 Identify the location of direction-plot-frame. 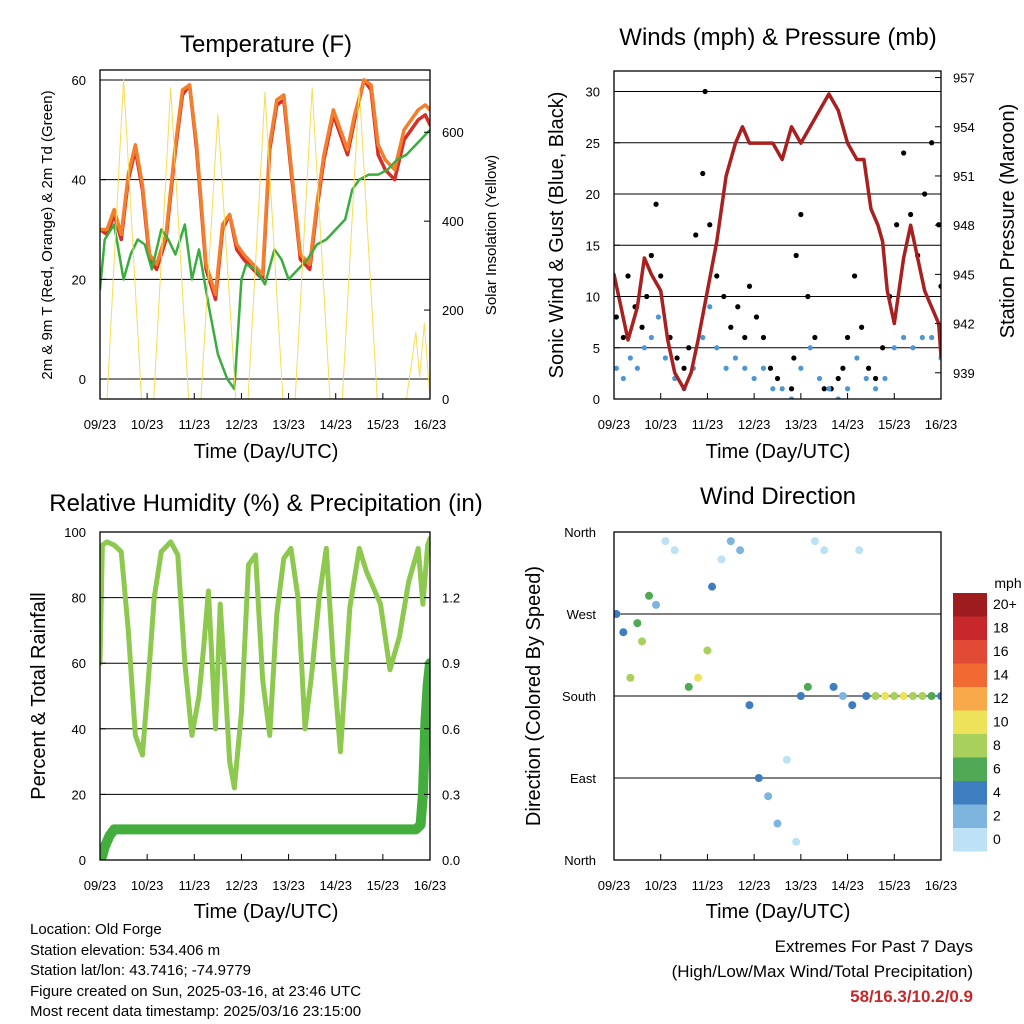
(777, 696).